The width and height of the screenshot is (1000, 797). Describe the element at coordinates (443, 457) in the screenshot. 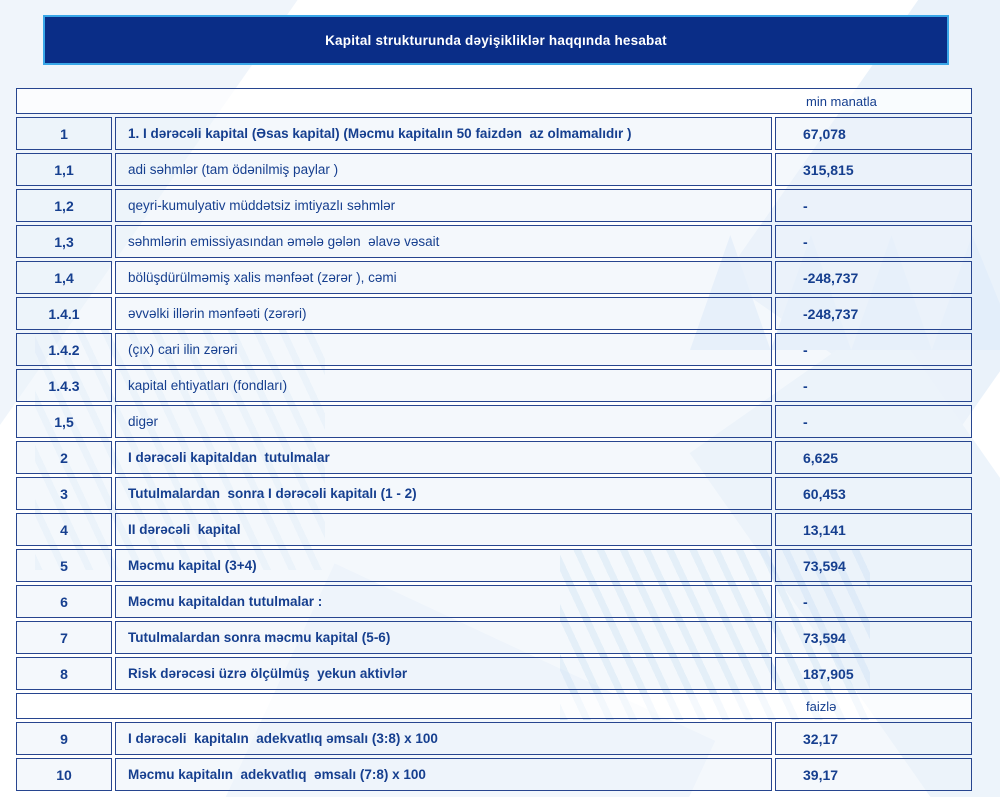

I see `row-label-cell: I dərəcəli kapitaldan tutulmalar` at that location.